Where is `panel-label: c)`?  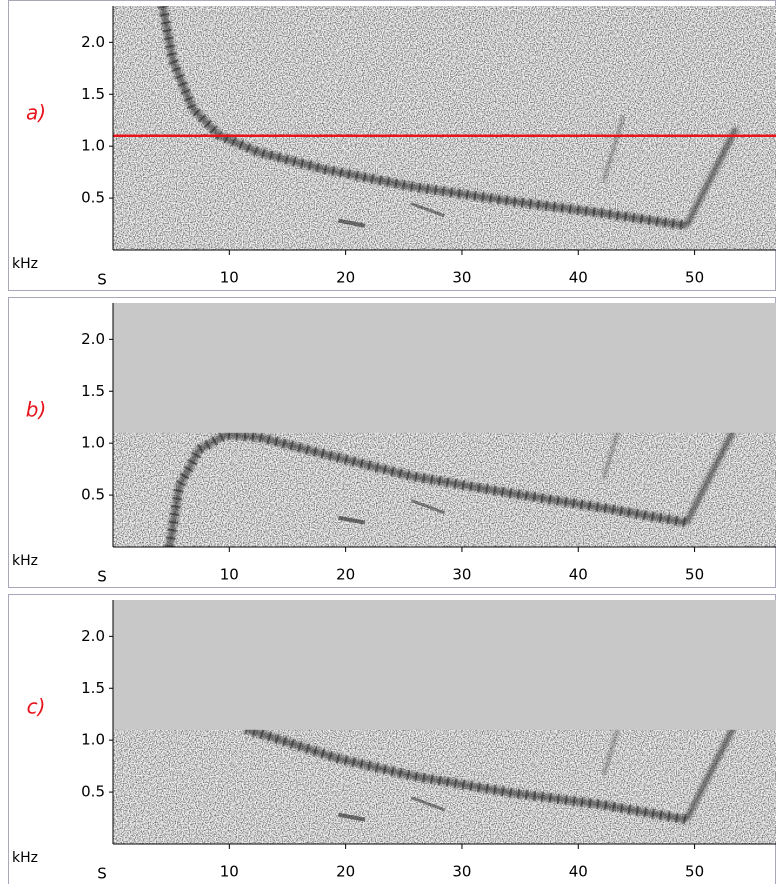
panel-label: c) is located at coordinates (36, 706).